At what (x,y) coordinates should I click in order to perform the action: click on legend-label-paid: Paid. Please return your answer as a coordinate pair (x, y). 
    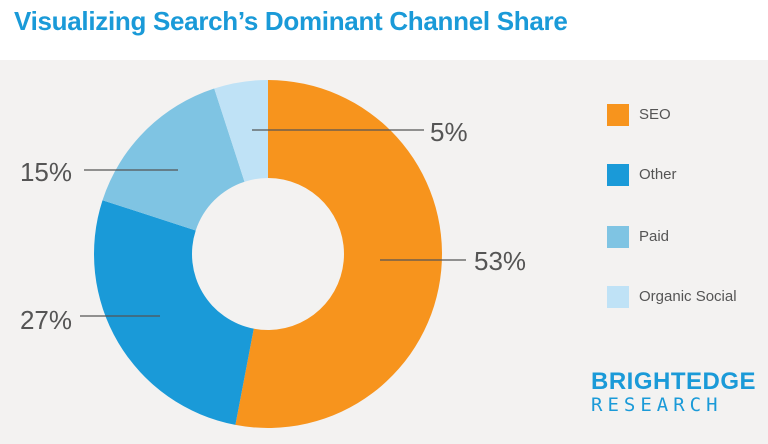
    Looking at the image, I should click on (654, 236).